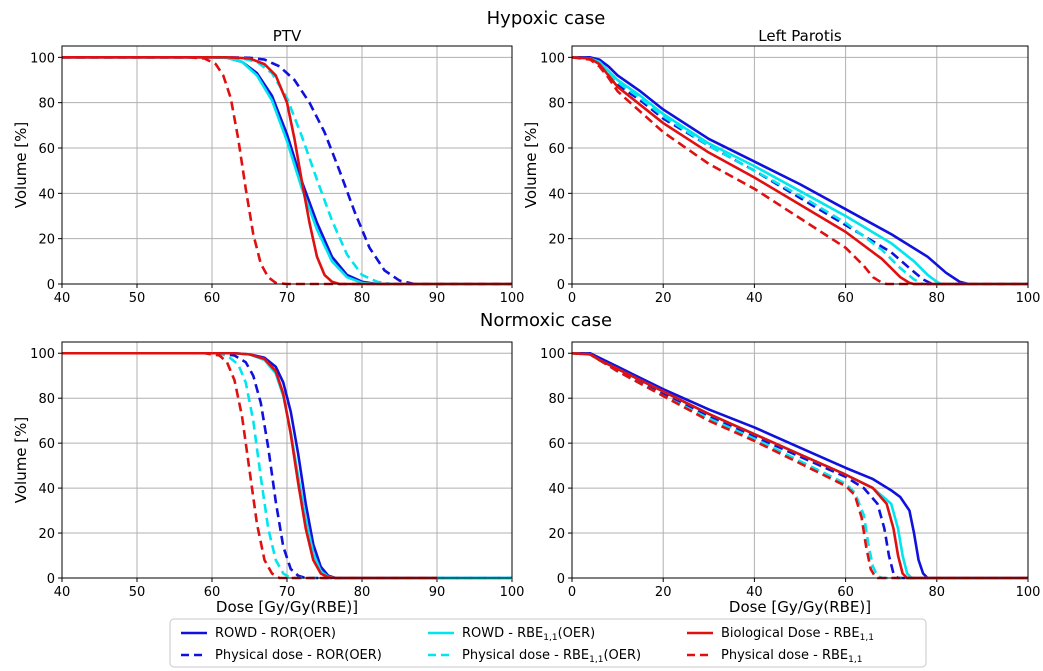 The height and width of the screenshot is (671, 1043). I want to click on legend-entry: ROWD - RBE1,1(OER), so click(528, 634).